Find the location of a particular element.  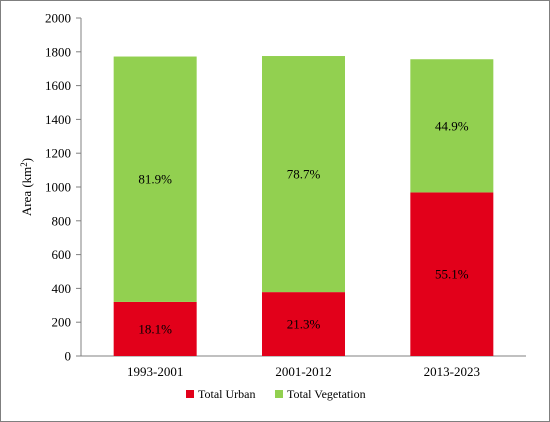

y-tick-label: 800 is located at coordinates (62, 220).